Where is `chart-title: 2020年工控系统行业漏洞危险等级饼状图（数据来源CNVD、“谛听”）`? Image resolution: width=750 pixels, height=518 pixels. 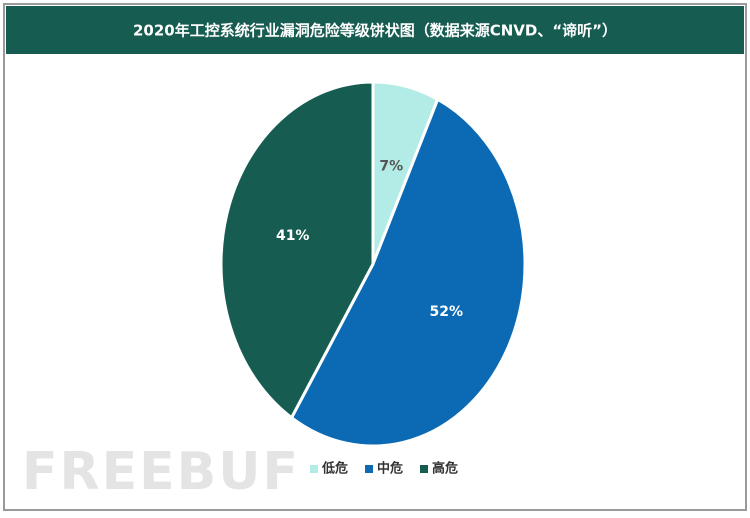
chart-title: 2020年工控系统行业漏洞危险等级饼状图（数据来源CNVD、“谛听”） is located at coordinates (375, 31).